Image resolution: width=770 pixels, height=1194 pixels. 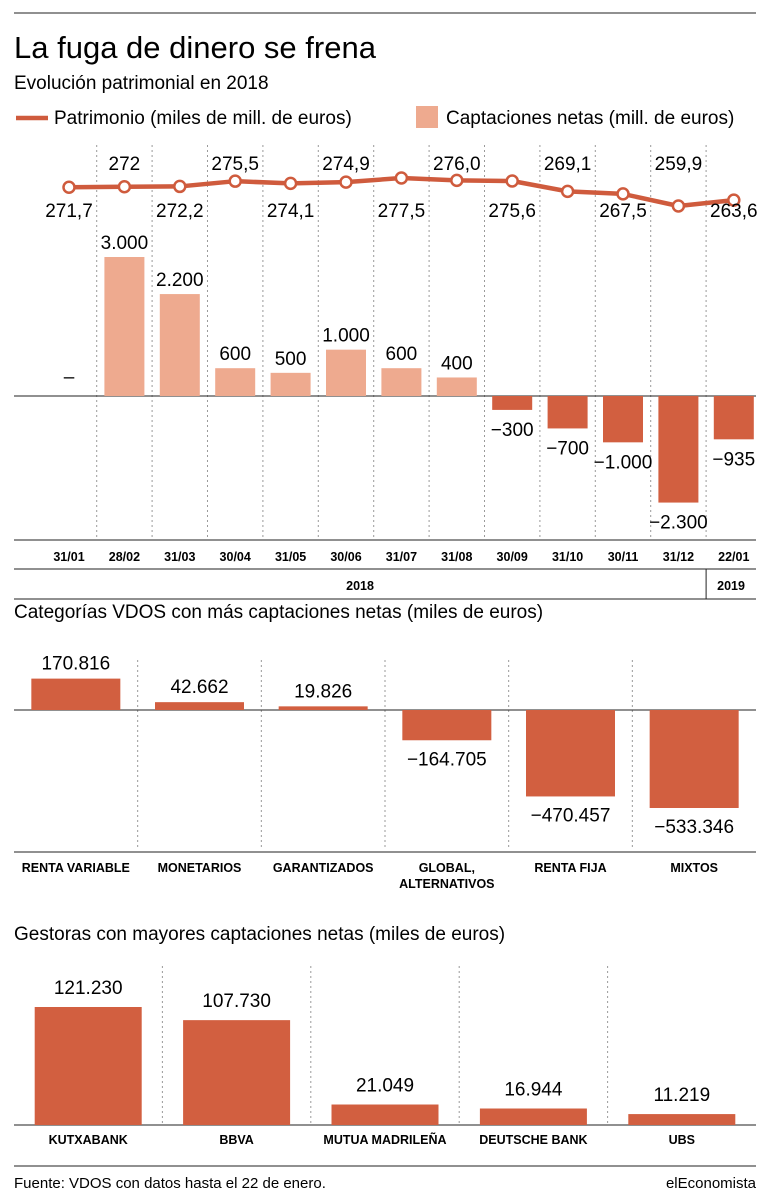 I want to click on date-tick-label: 31/03, so click(x=179, y=557).